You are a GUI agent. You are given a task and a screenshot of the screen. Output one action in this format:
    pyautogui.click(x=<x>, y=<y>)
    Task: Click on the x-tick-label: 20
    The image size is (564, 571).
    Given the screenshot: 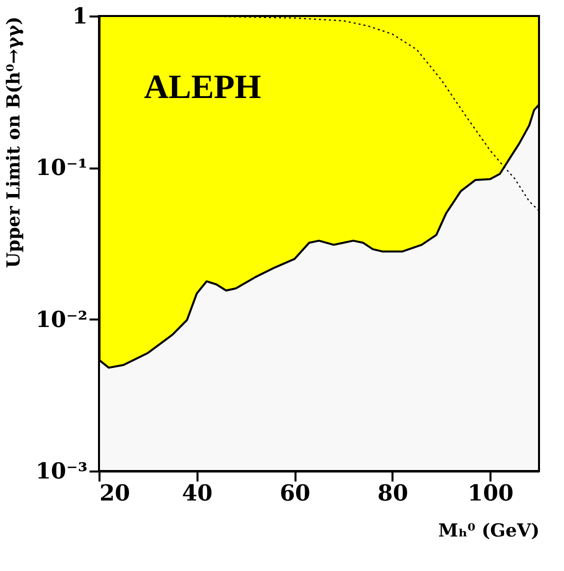 What is the action you would take?
    pyautogui.click(x=115, y=493)
    